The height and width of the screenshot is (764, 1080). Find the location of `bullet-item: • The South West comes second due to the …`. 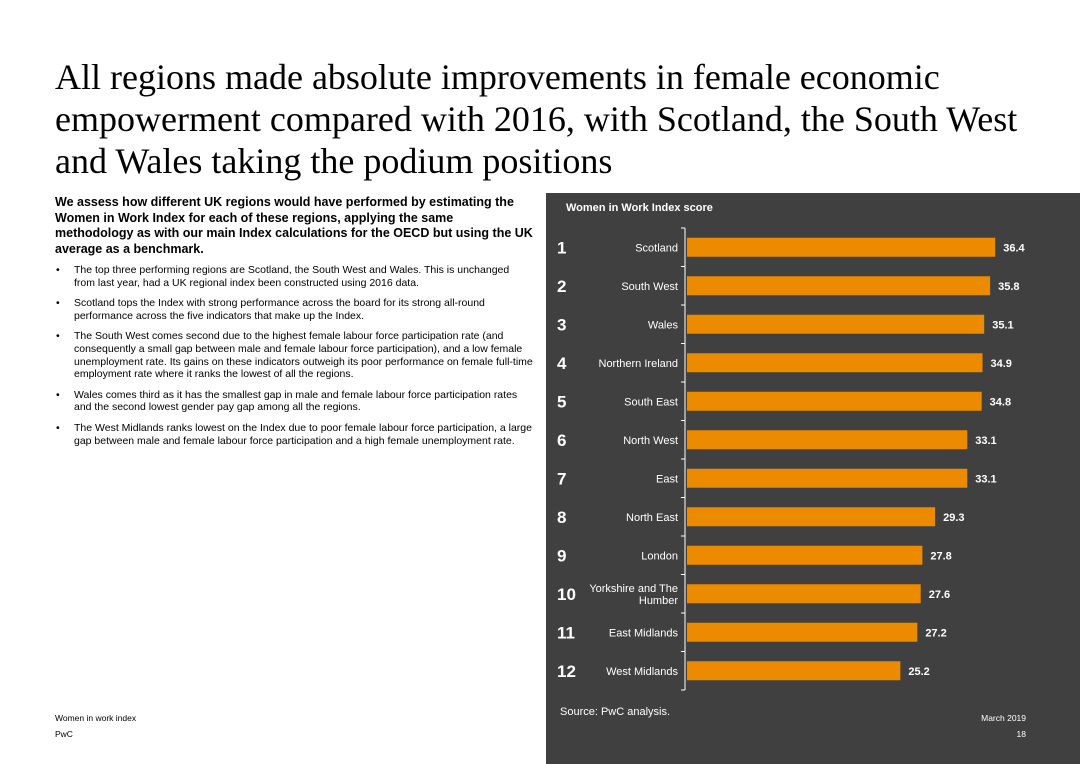

bullet-item: • The South West comes second due to the … is located at coordinates (294, 355).